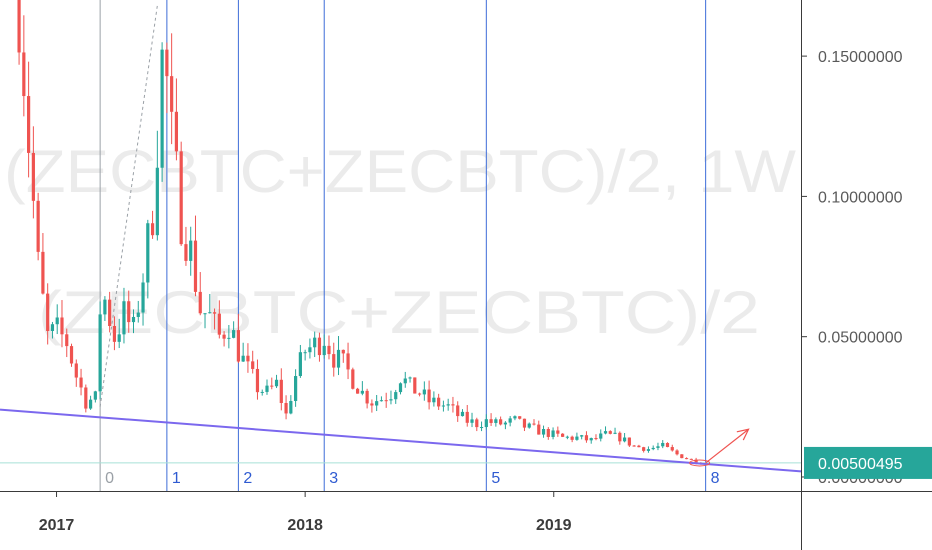 This screenshot has height=550, width=932. What do you see at coordinates (305, 512) in the screenshot?
I see `x-tick-labels: 2017 2018 2019` at bounding box center [305, 512].